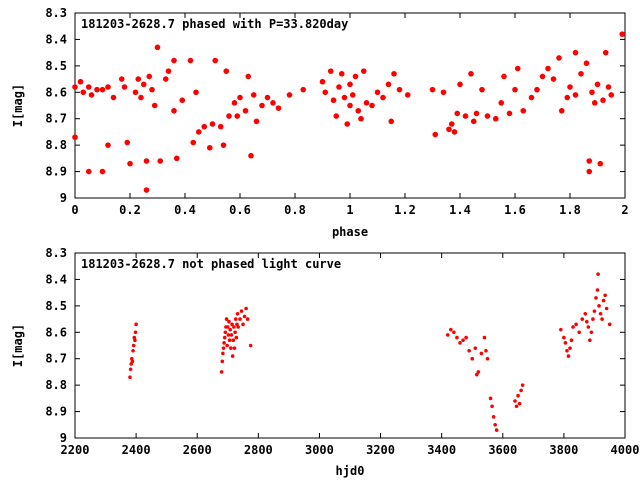  Describe the element at coordinates (624, 210) in the screenshot. I see `x-tick-label: 2` at that location.